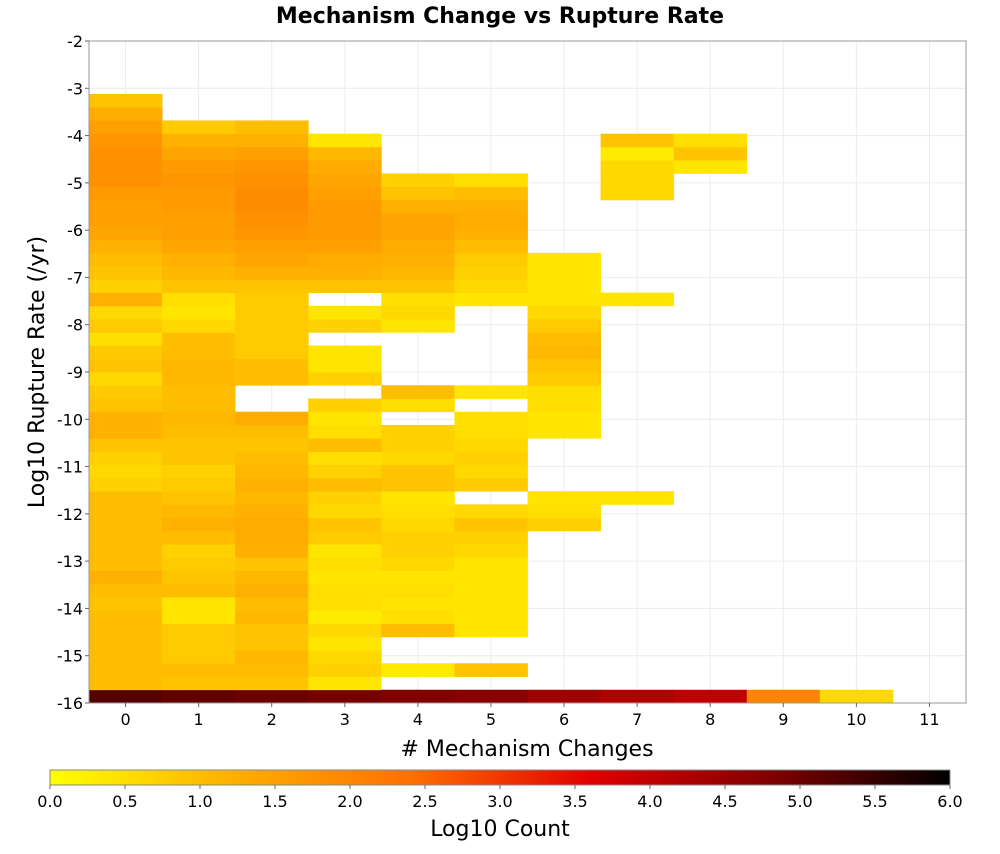  Describe the element at coordinates (500, 798) in the screenshot. I see `colorbar-ticks: 0.0 0.5 1.0 1.5 2.0 2.5 3.0 3.5 4.0 4.5 5.0 5.5 6.0` at that location.